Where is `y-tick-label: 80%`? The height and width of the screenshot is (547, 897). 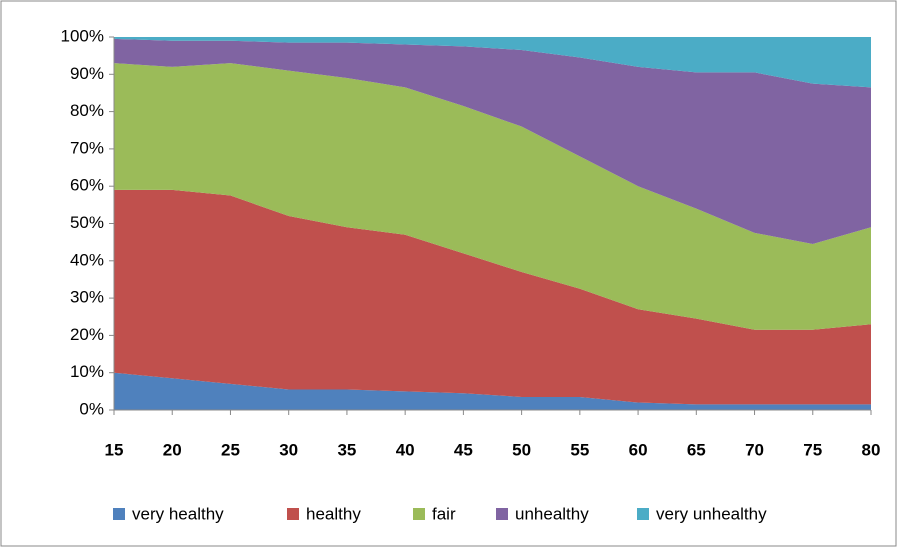 y-tick-label: 80% is located at coordinates (87, 110).